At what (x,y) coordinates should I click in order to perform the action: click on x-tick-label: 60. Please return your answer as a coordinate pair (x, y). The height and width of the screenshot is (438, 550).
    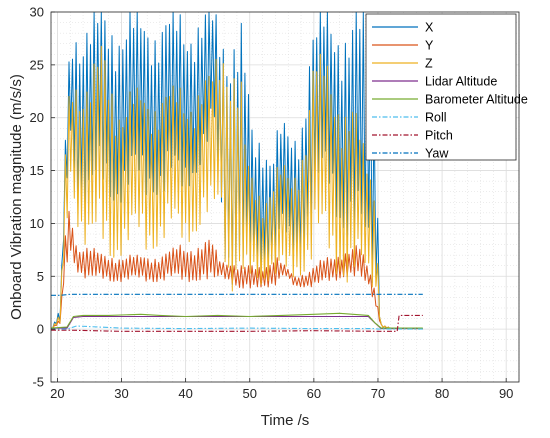
    Looking at the image, I should click on (314, 393).